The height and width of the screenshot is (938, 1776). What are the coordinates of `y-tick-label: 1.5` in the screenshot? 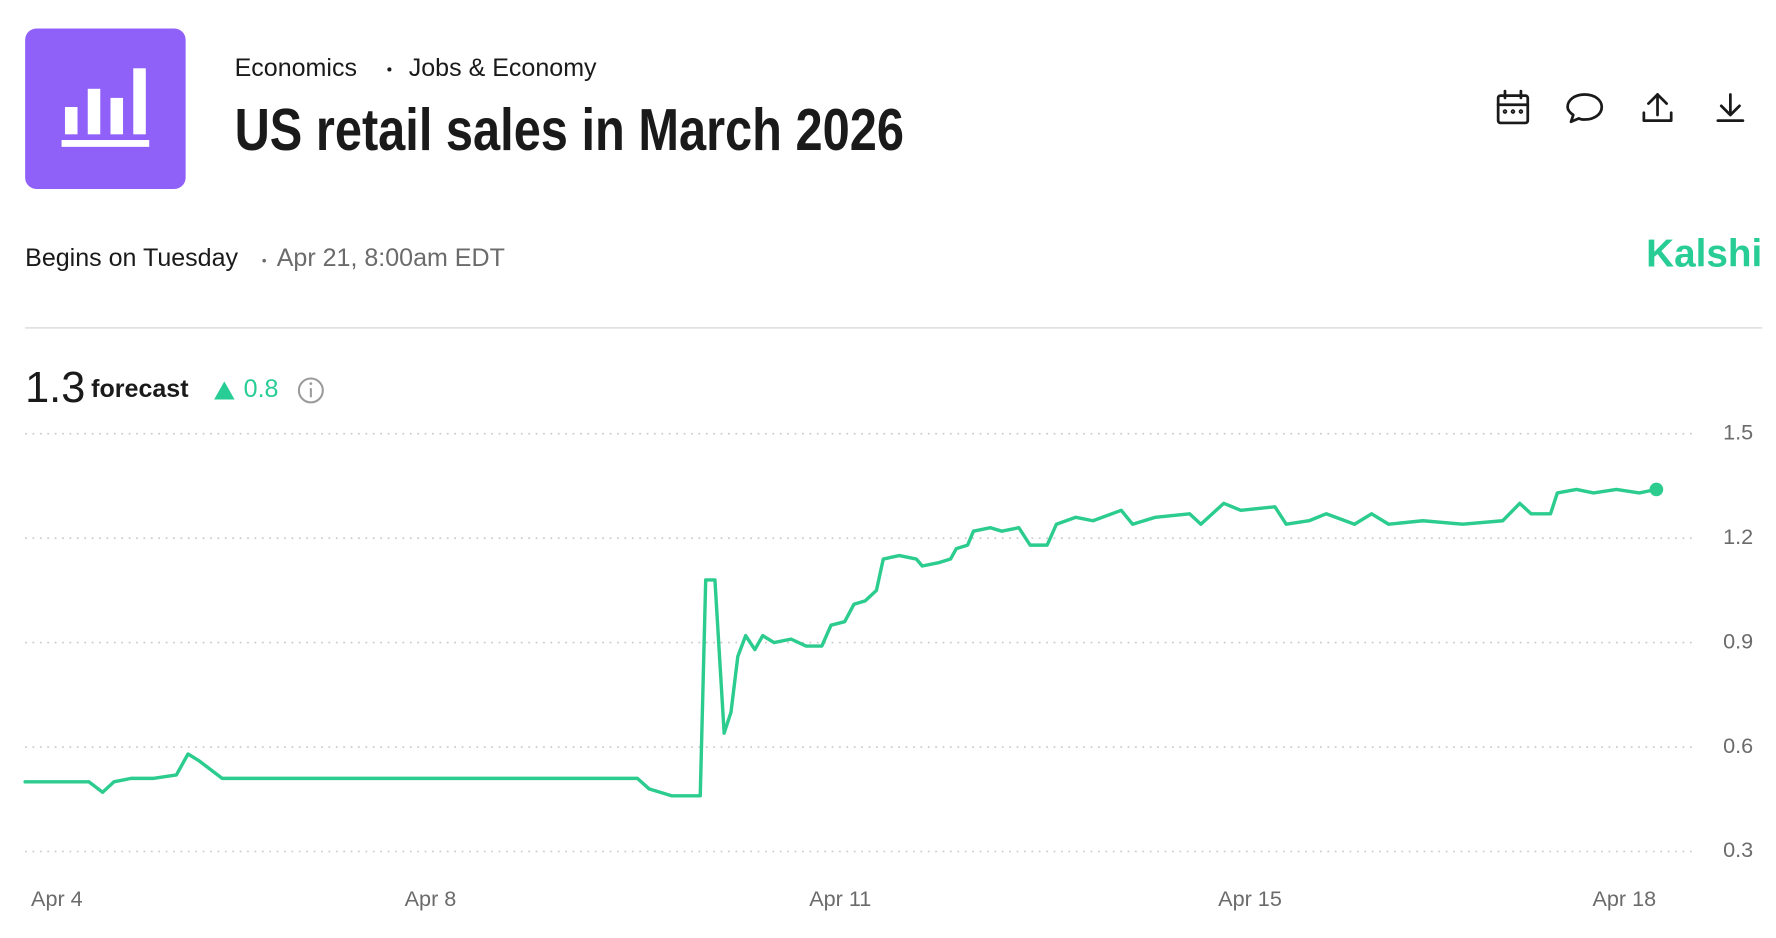 It's located at (1738, 431).